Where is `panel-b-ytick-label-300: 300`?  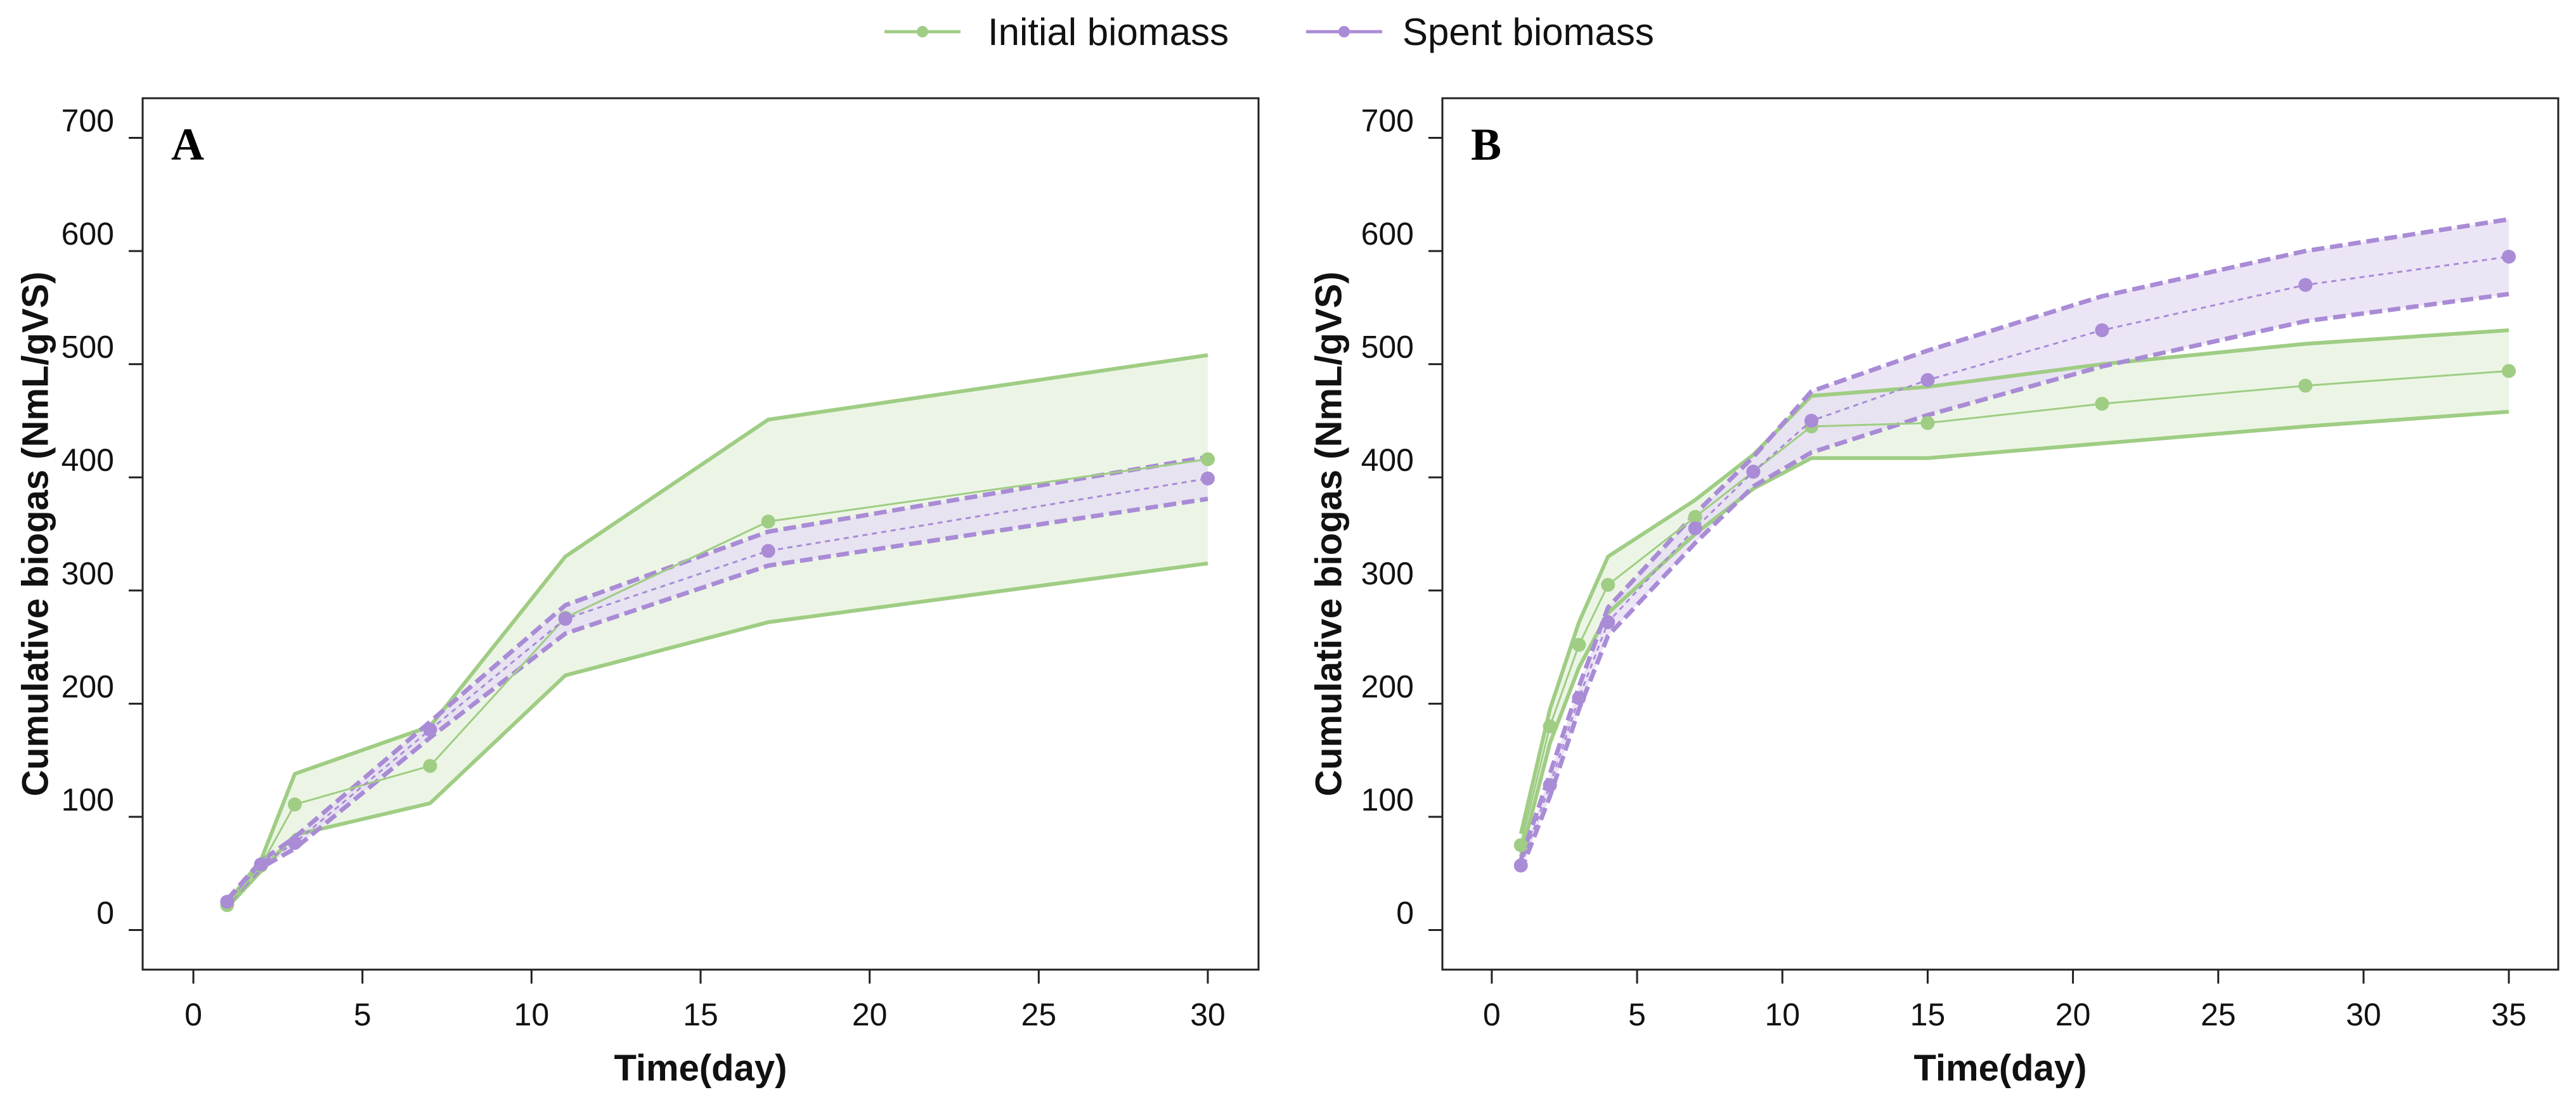
panel-b-ytick-label-300: 300 is located at coordinates (1387, 573).